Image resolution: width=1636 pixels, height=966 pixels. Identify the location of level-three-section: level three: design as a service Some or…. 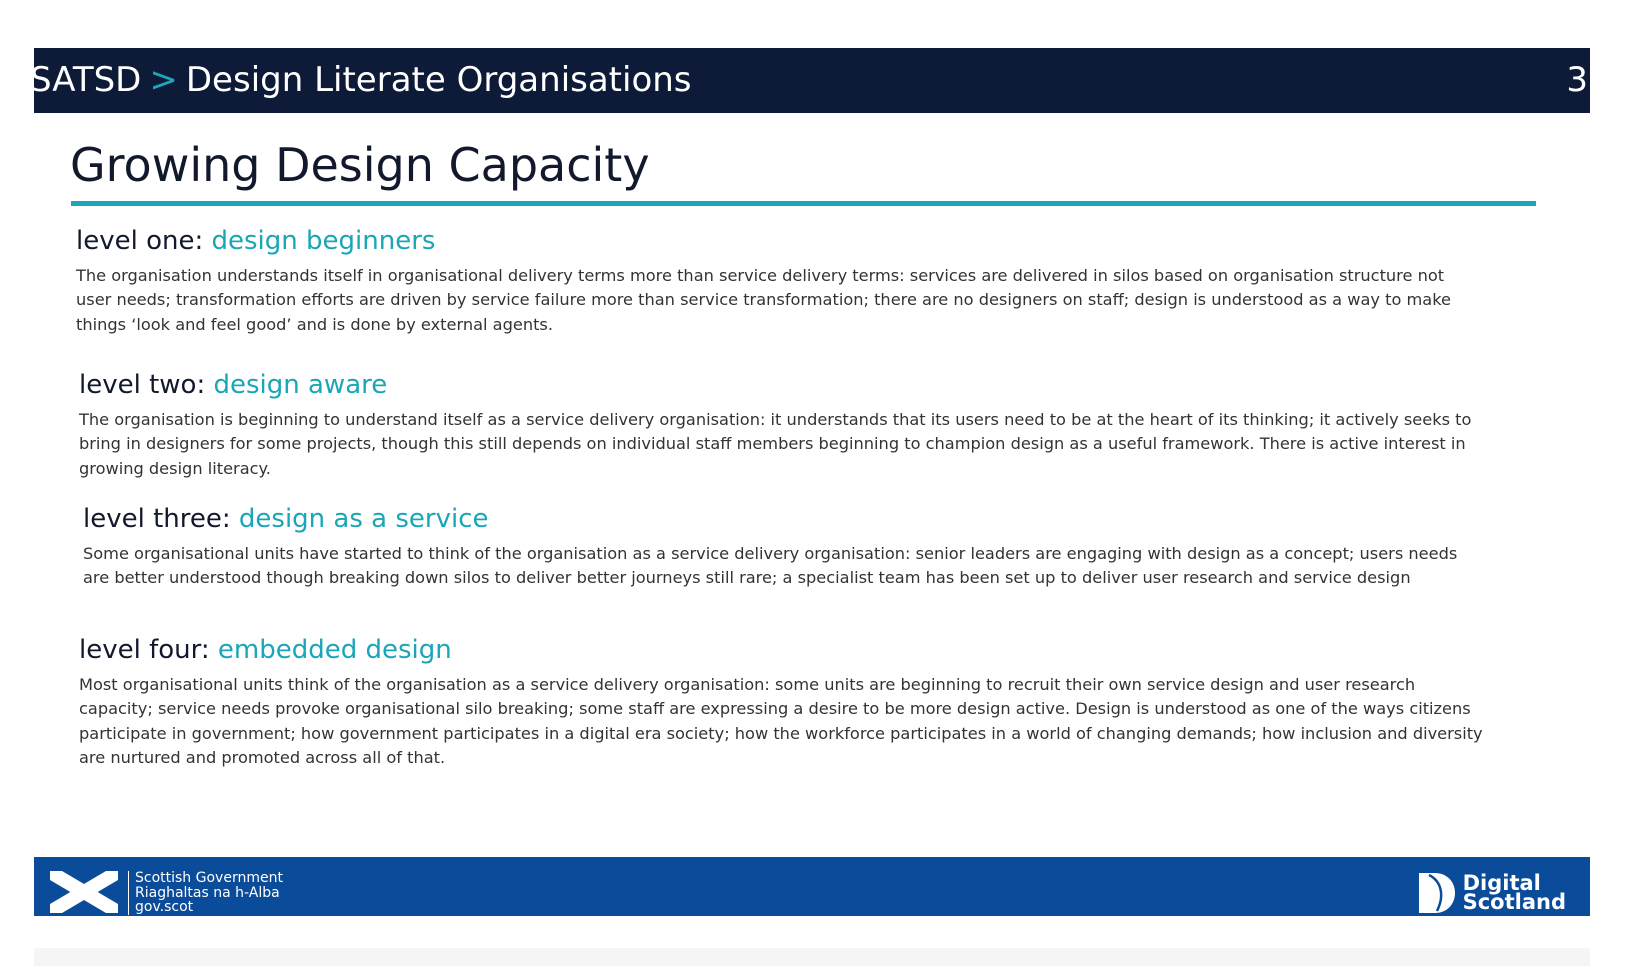
(773, 546).